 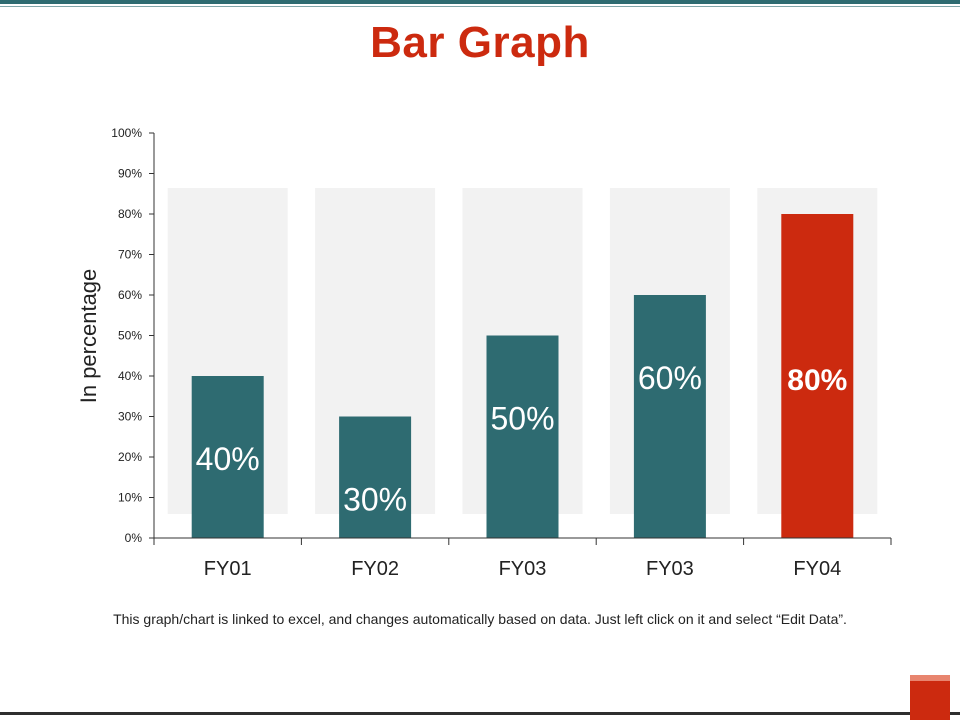 What do you see at coordinates (670, 378) in the screenshot?
I see `data-label: 60%` at bounding box center [670, 378].